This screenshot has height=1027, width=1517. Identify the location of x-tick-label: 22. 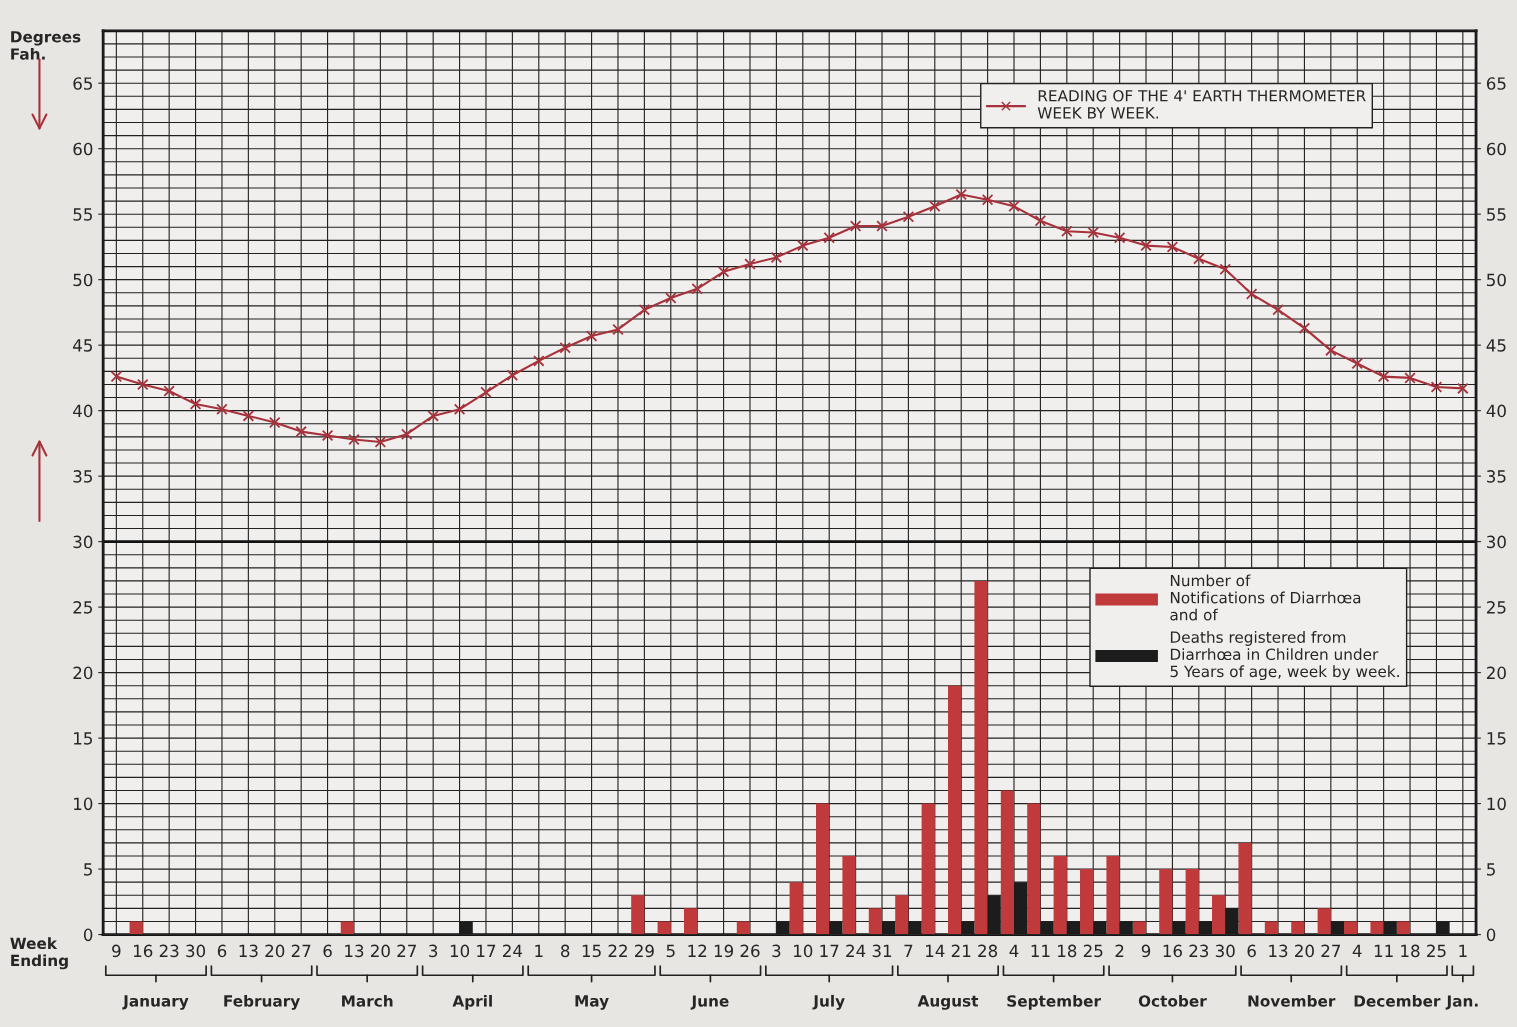
(617, 950).